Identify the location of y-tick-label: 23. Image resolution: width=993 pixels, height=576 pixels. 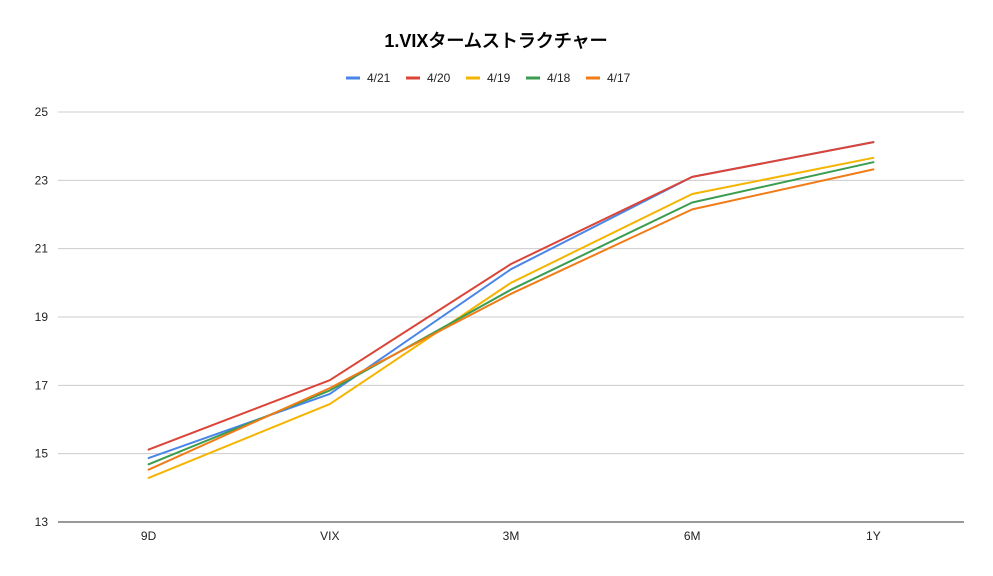
(42, 180).